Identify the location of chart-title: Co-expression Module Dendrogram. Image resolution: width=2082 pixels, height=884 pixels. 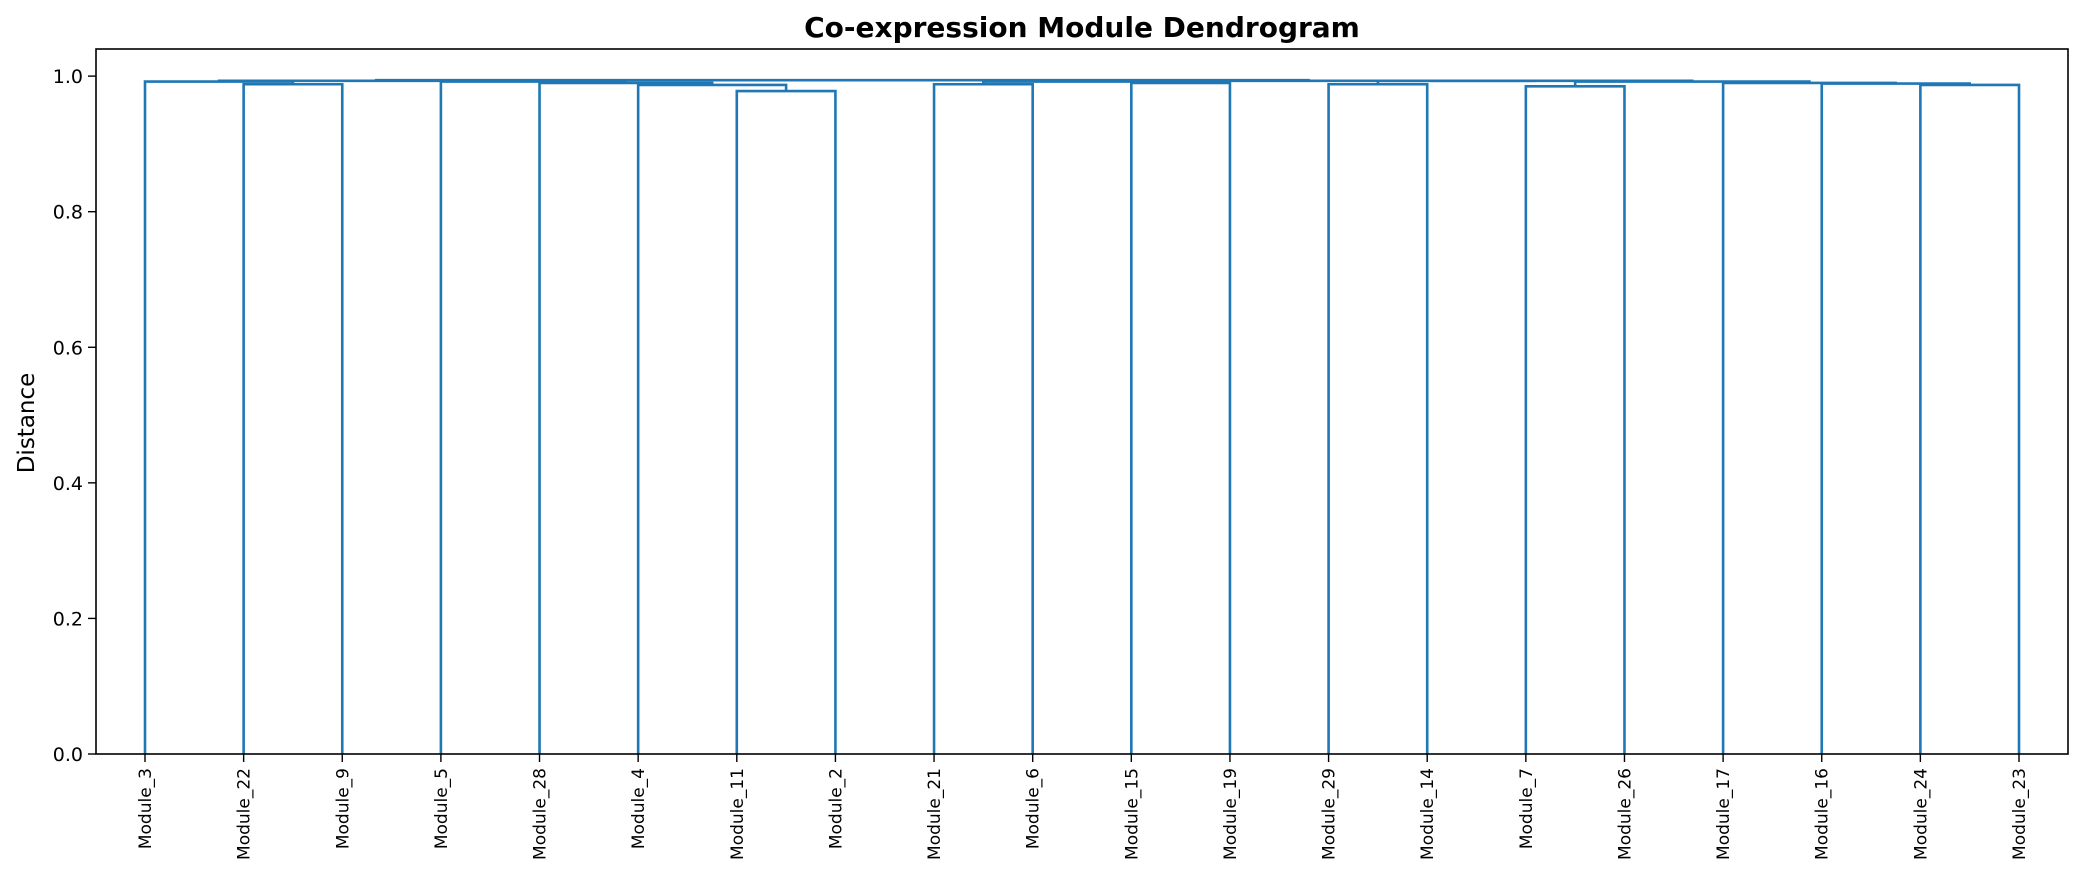
(1082, 27).